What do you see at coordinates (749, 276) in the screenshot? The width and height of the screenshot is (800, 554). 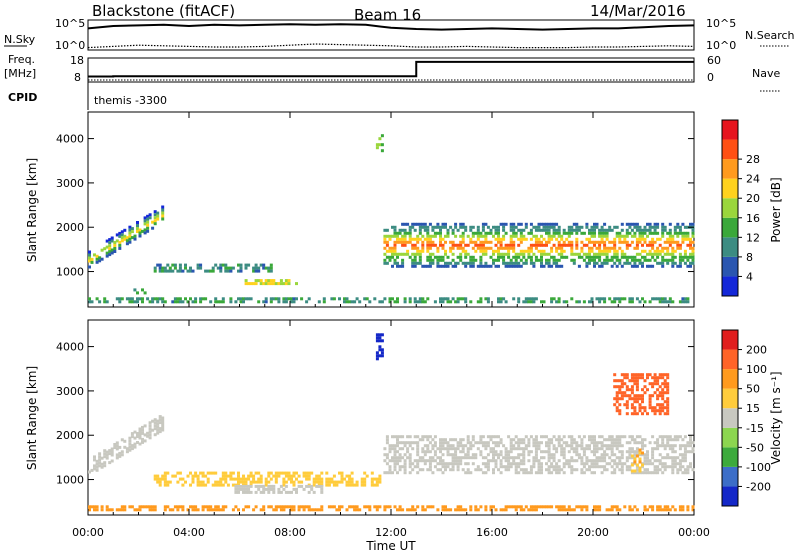 I see `colorbar-tick-label: 4` at bounding box center [749, 276].